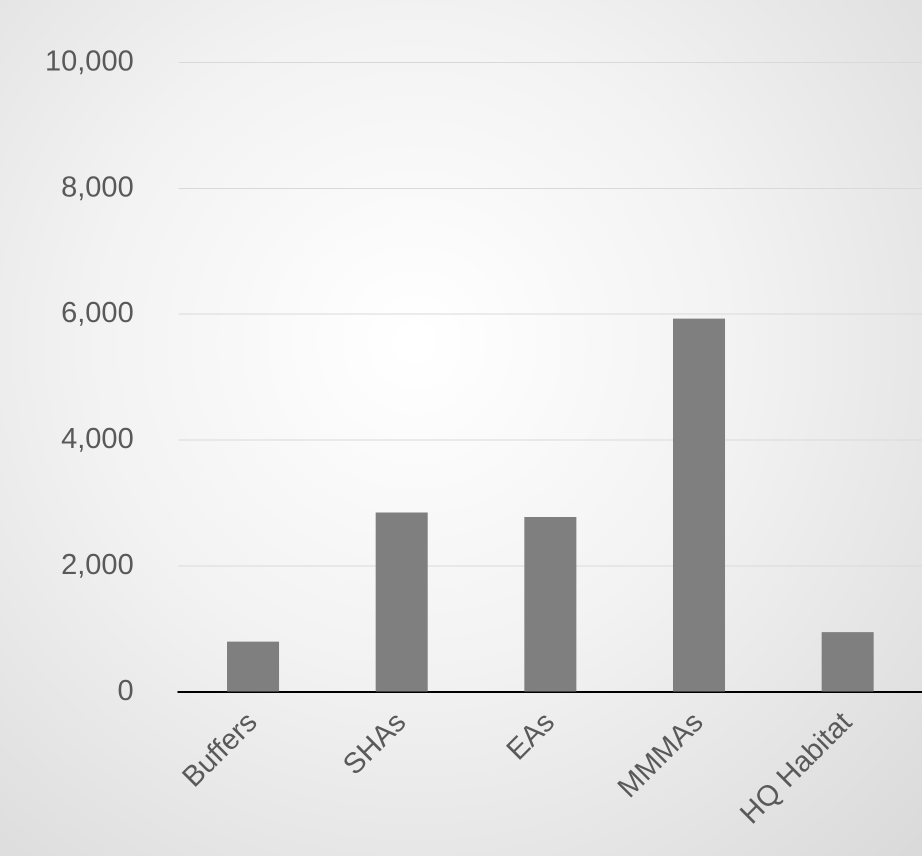  I want to click on y-tick-label: 0, so click(126, 690).